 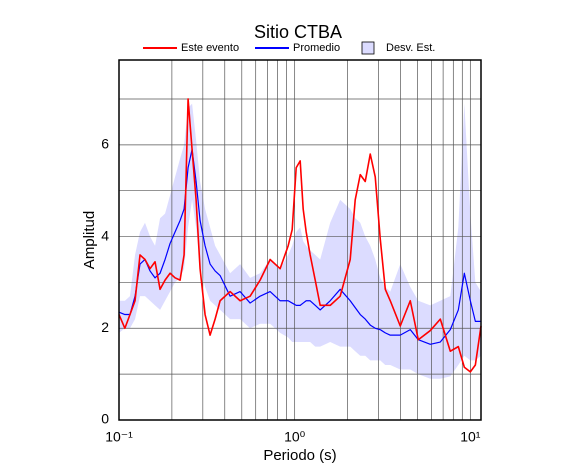 I want to click on legend-swatch, so click(x=368, y=48).